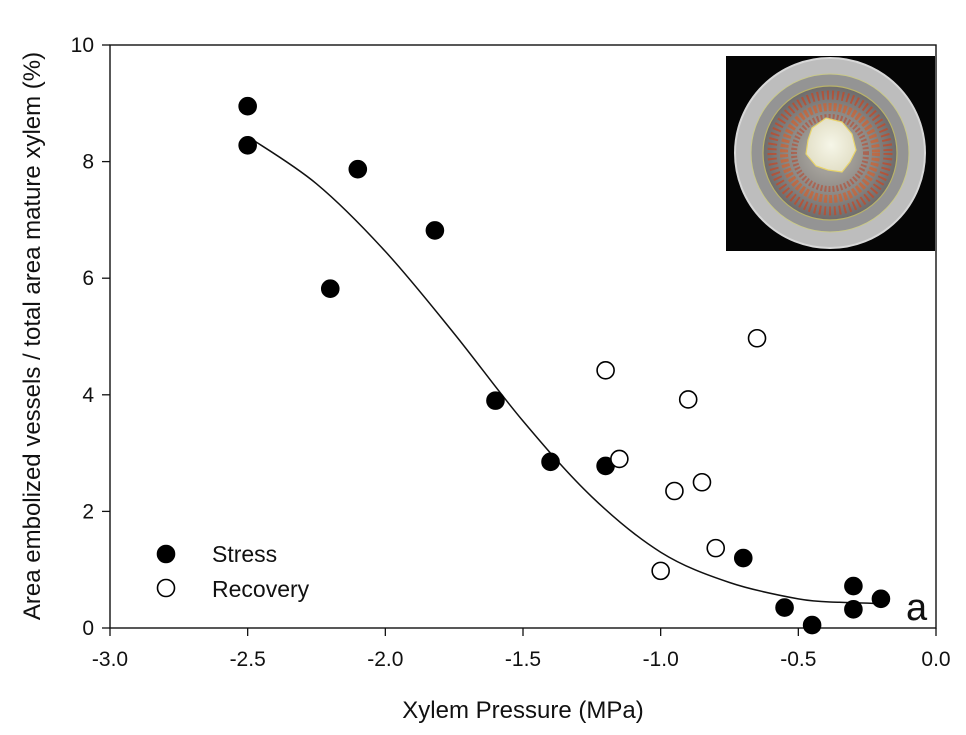  What do you see at coordinates (88, 162) in the screenshot?
I see `y-tick-label: 8` at bounding box center [88, 162].